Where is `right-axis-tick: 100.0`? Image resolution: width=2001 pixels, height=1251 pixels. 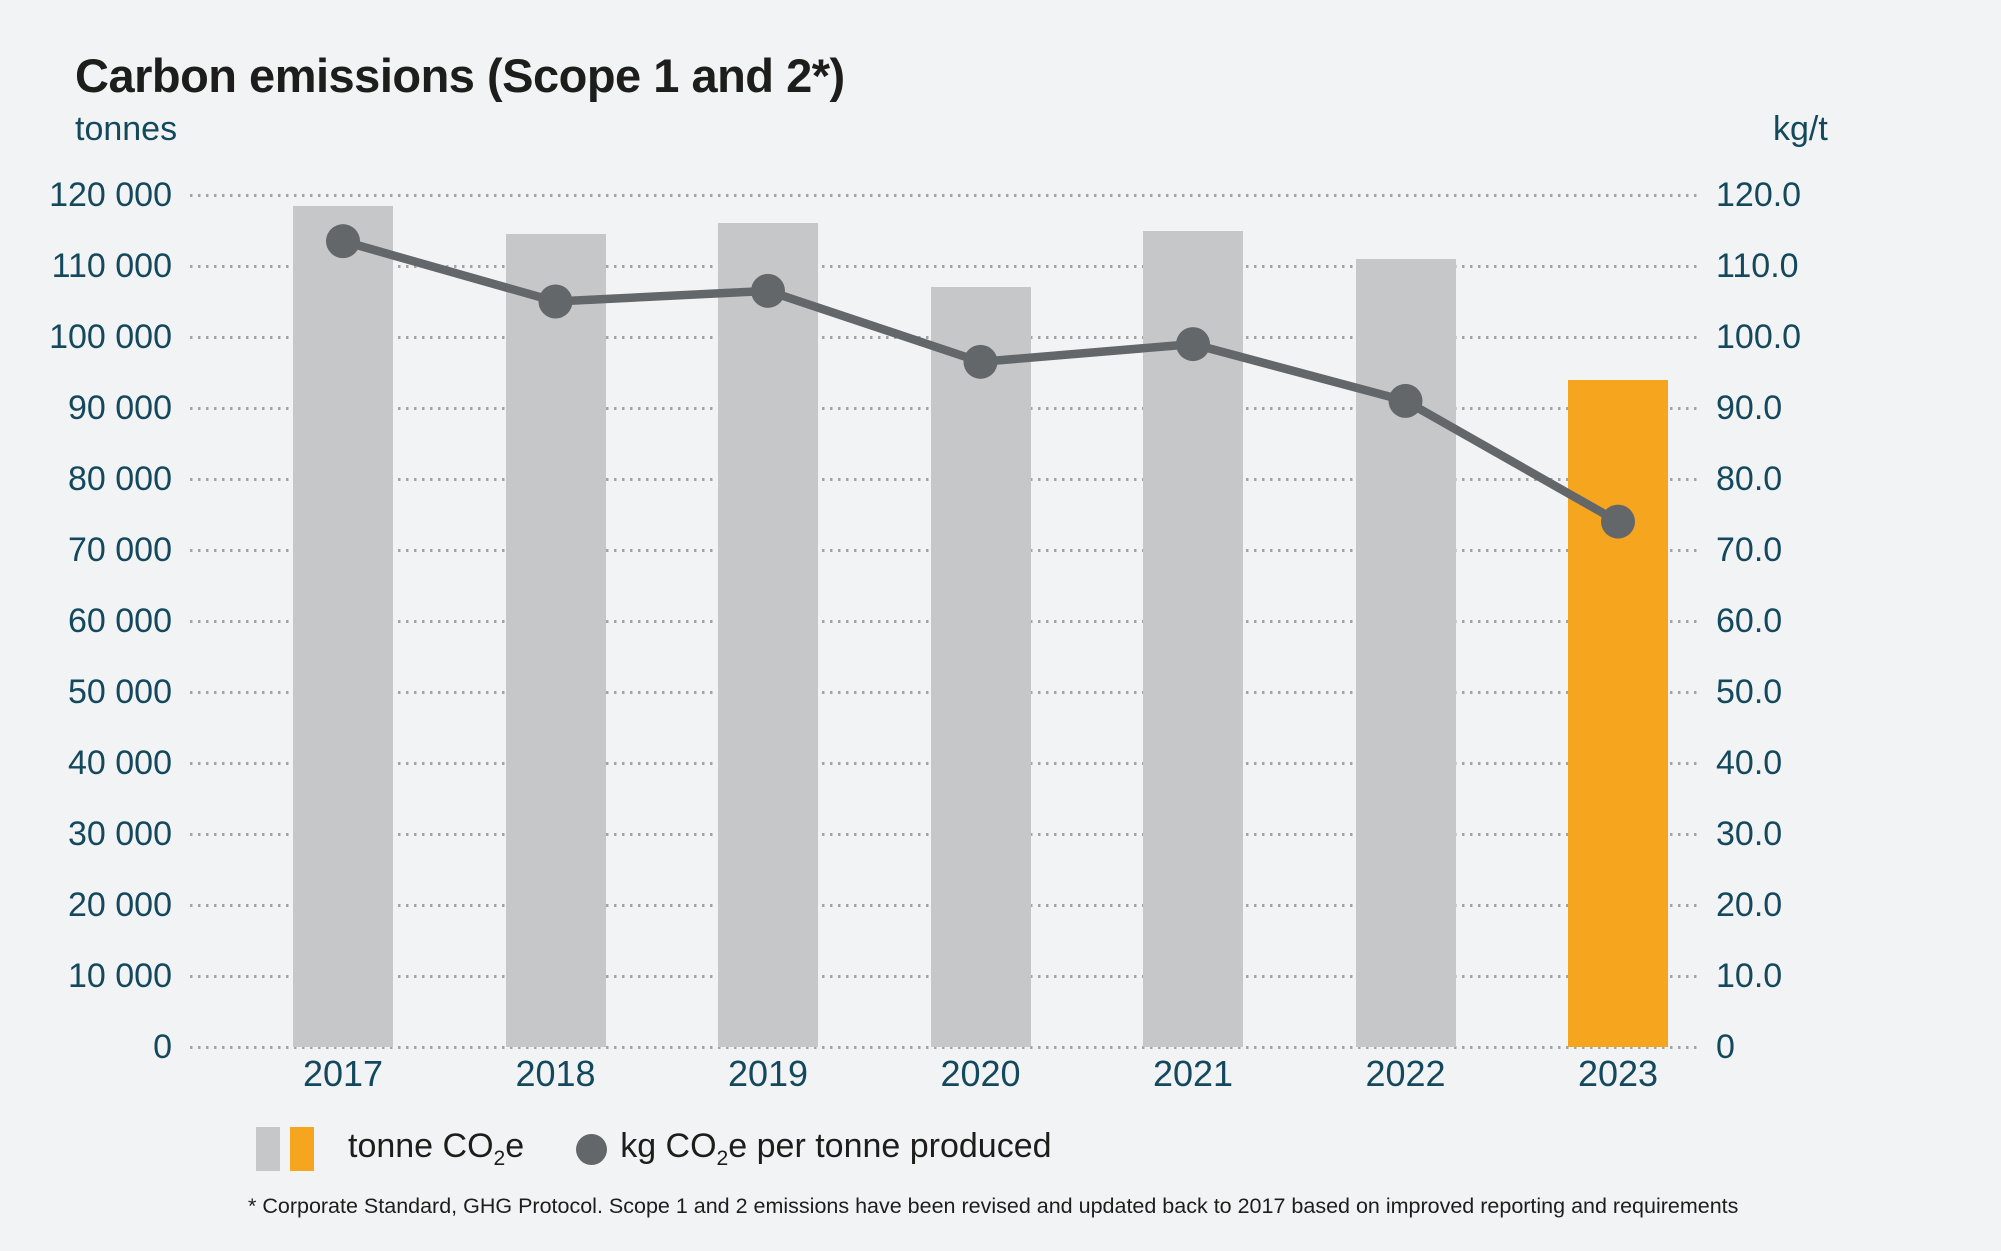
right-axis-tick: 100.0 is located at coordinates (1759, 337).